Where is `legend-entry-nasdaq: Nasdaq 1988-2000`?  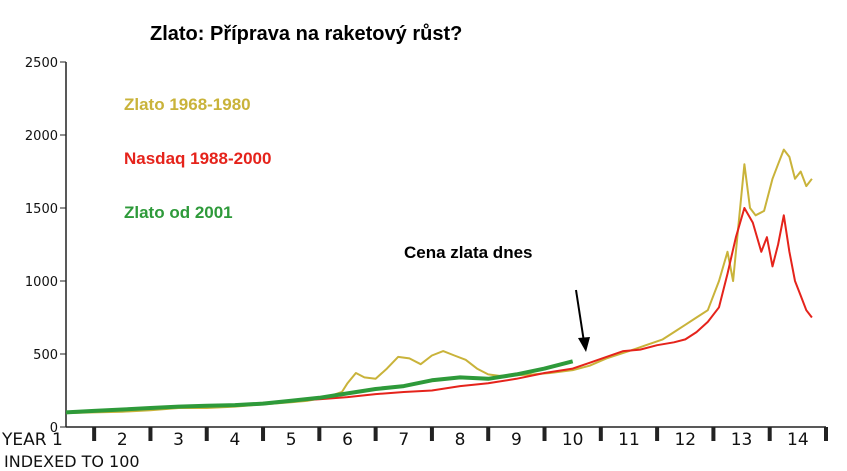
legend-entry-nasdaq: Nasdaq 1988-2000 is located at coordinates (197, 158).